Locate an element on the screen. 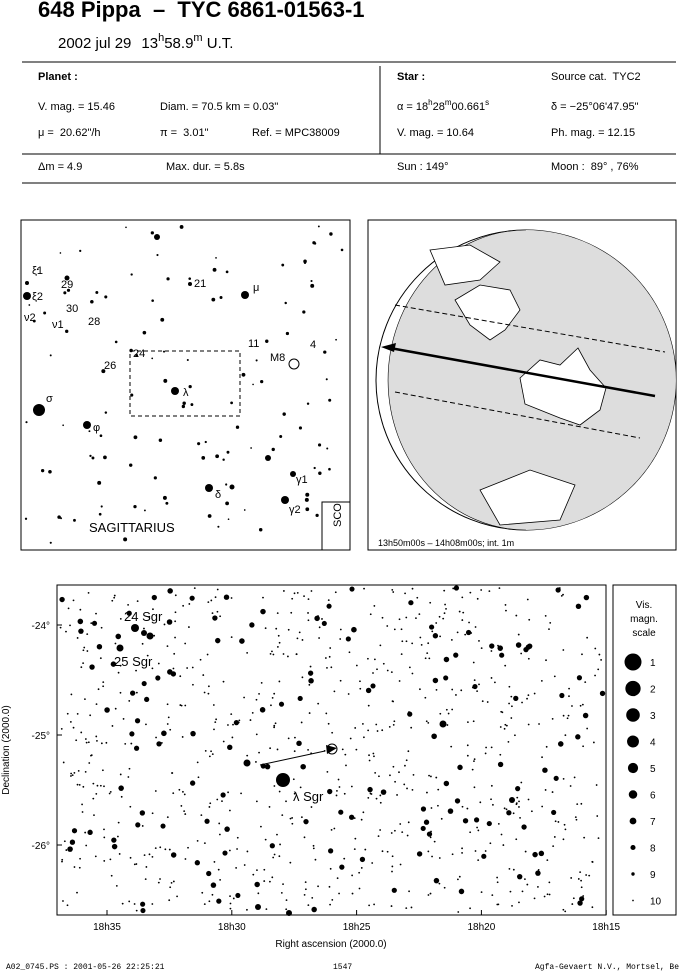 The width and height of the screenshot is (680, 972). footer-page: 1547 is located at coordinates (342, 967).